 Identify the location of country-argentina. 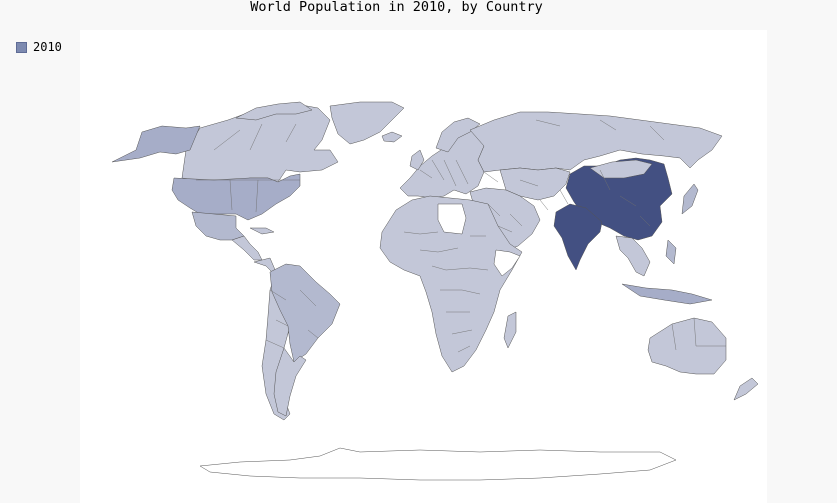
(290, 382).